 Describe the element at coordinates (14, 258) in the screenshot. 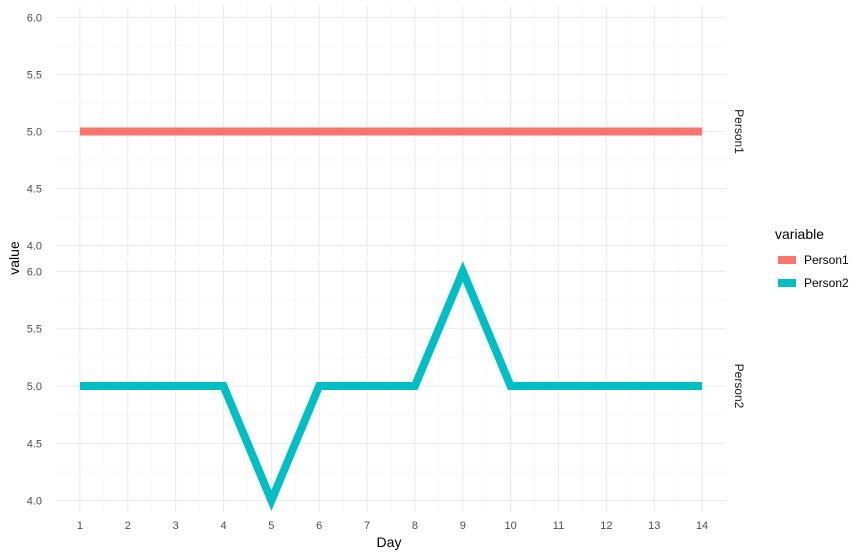

I see `y-axis-title: value` at that location.